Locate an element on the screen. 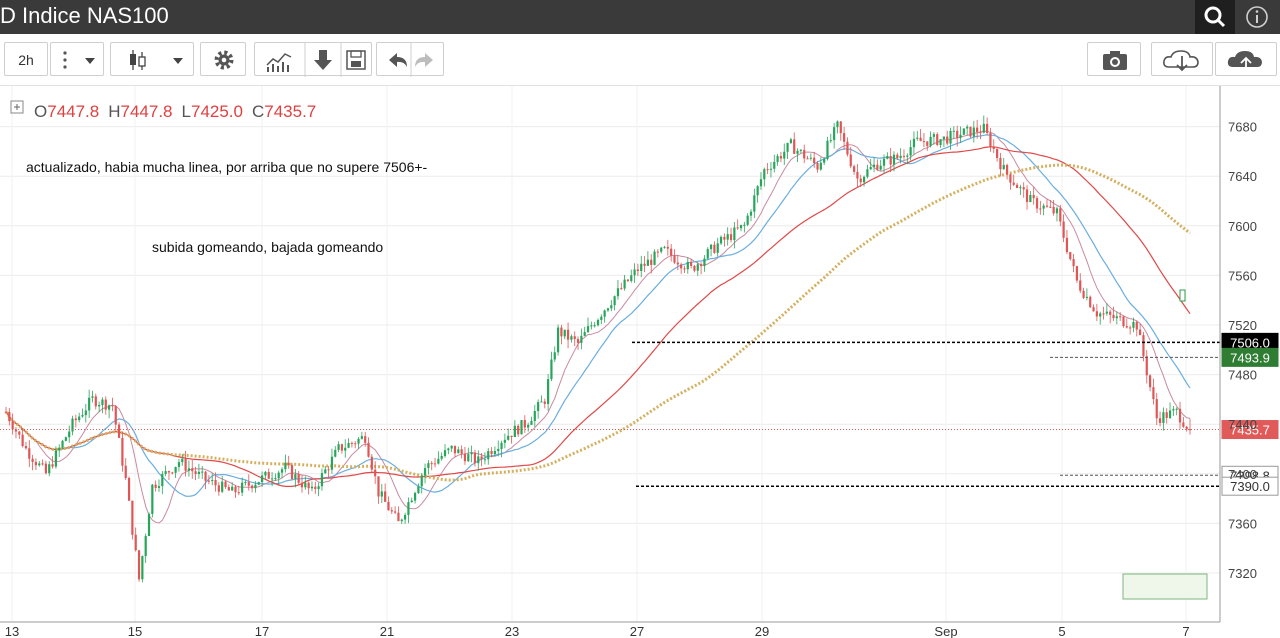 The width and height of the screenshot is (1280, 638). download-arrow-icon is located at coordinates (323, 60).